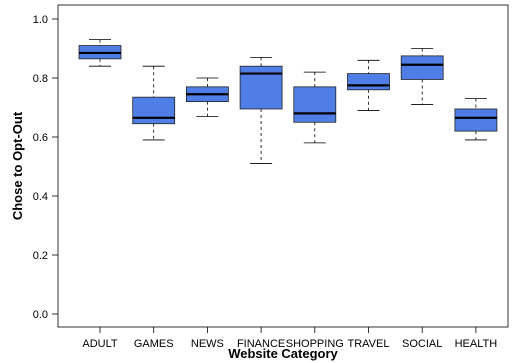 This screenshot has height=363, width=513. What do you see at coordinates (17, 165) in the screenshot?
I see `y-axis-title: Chose to Opt-Out` at bounding box center [17, 165].